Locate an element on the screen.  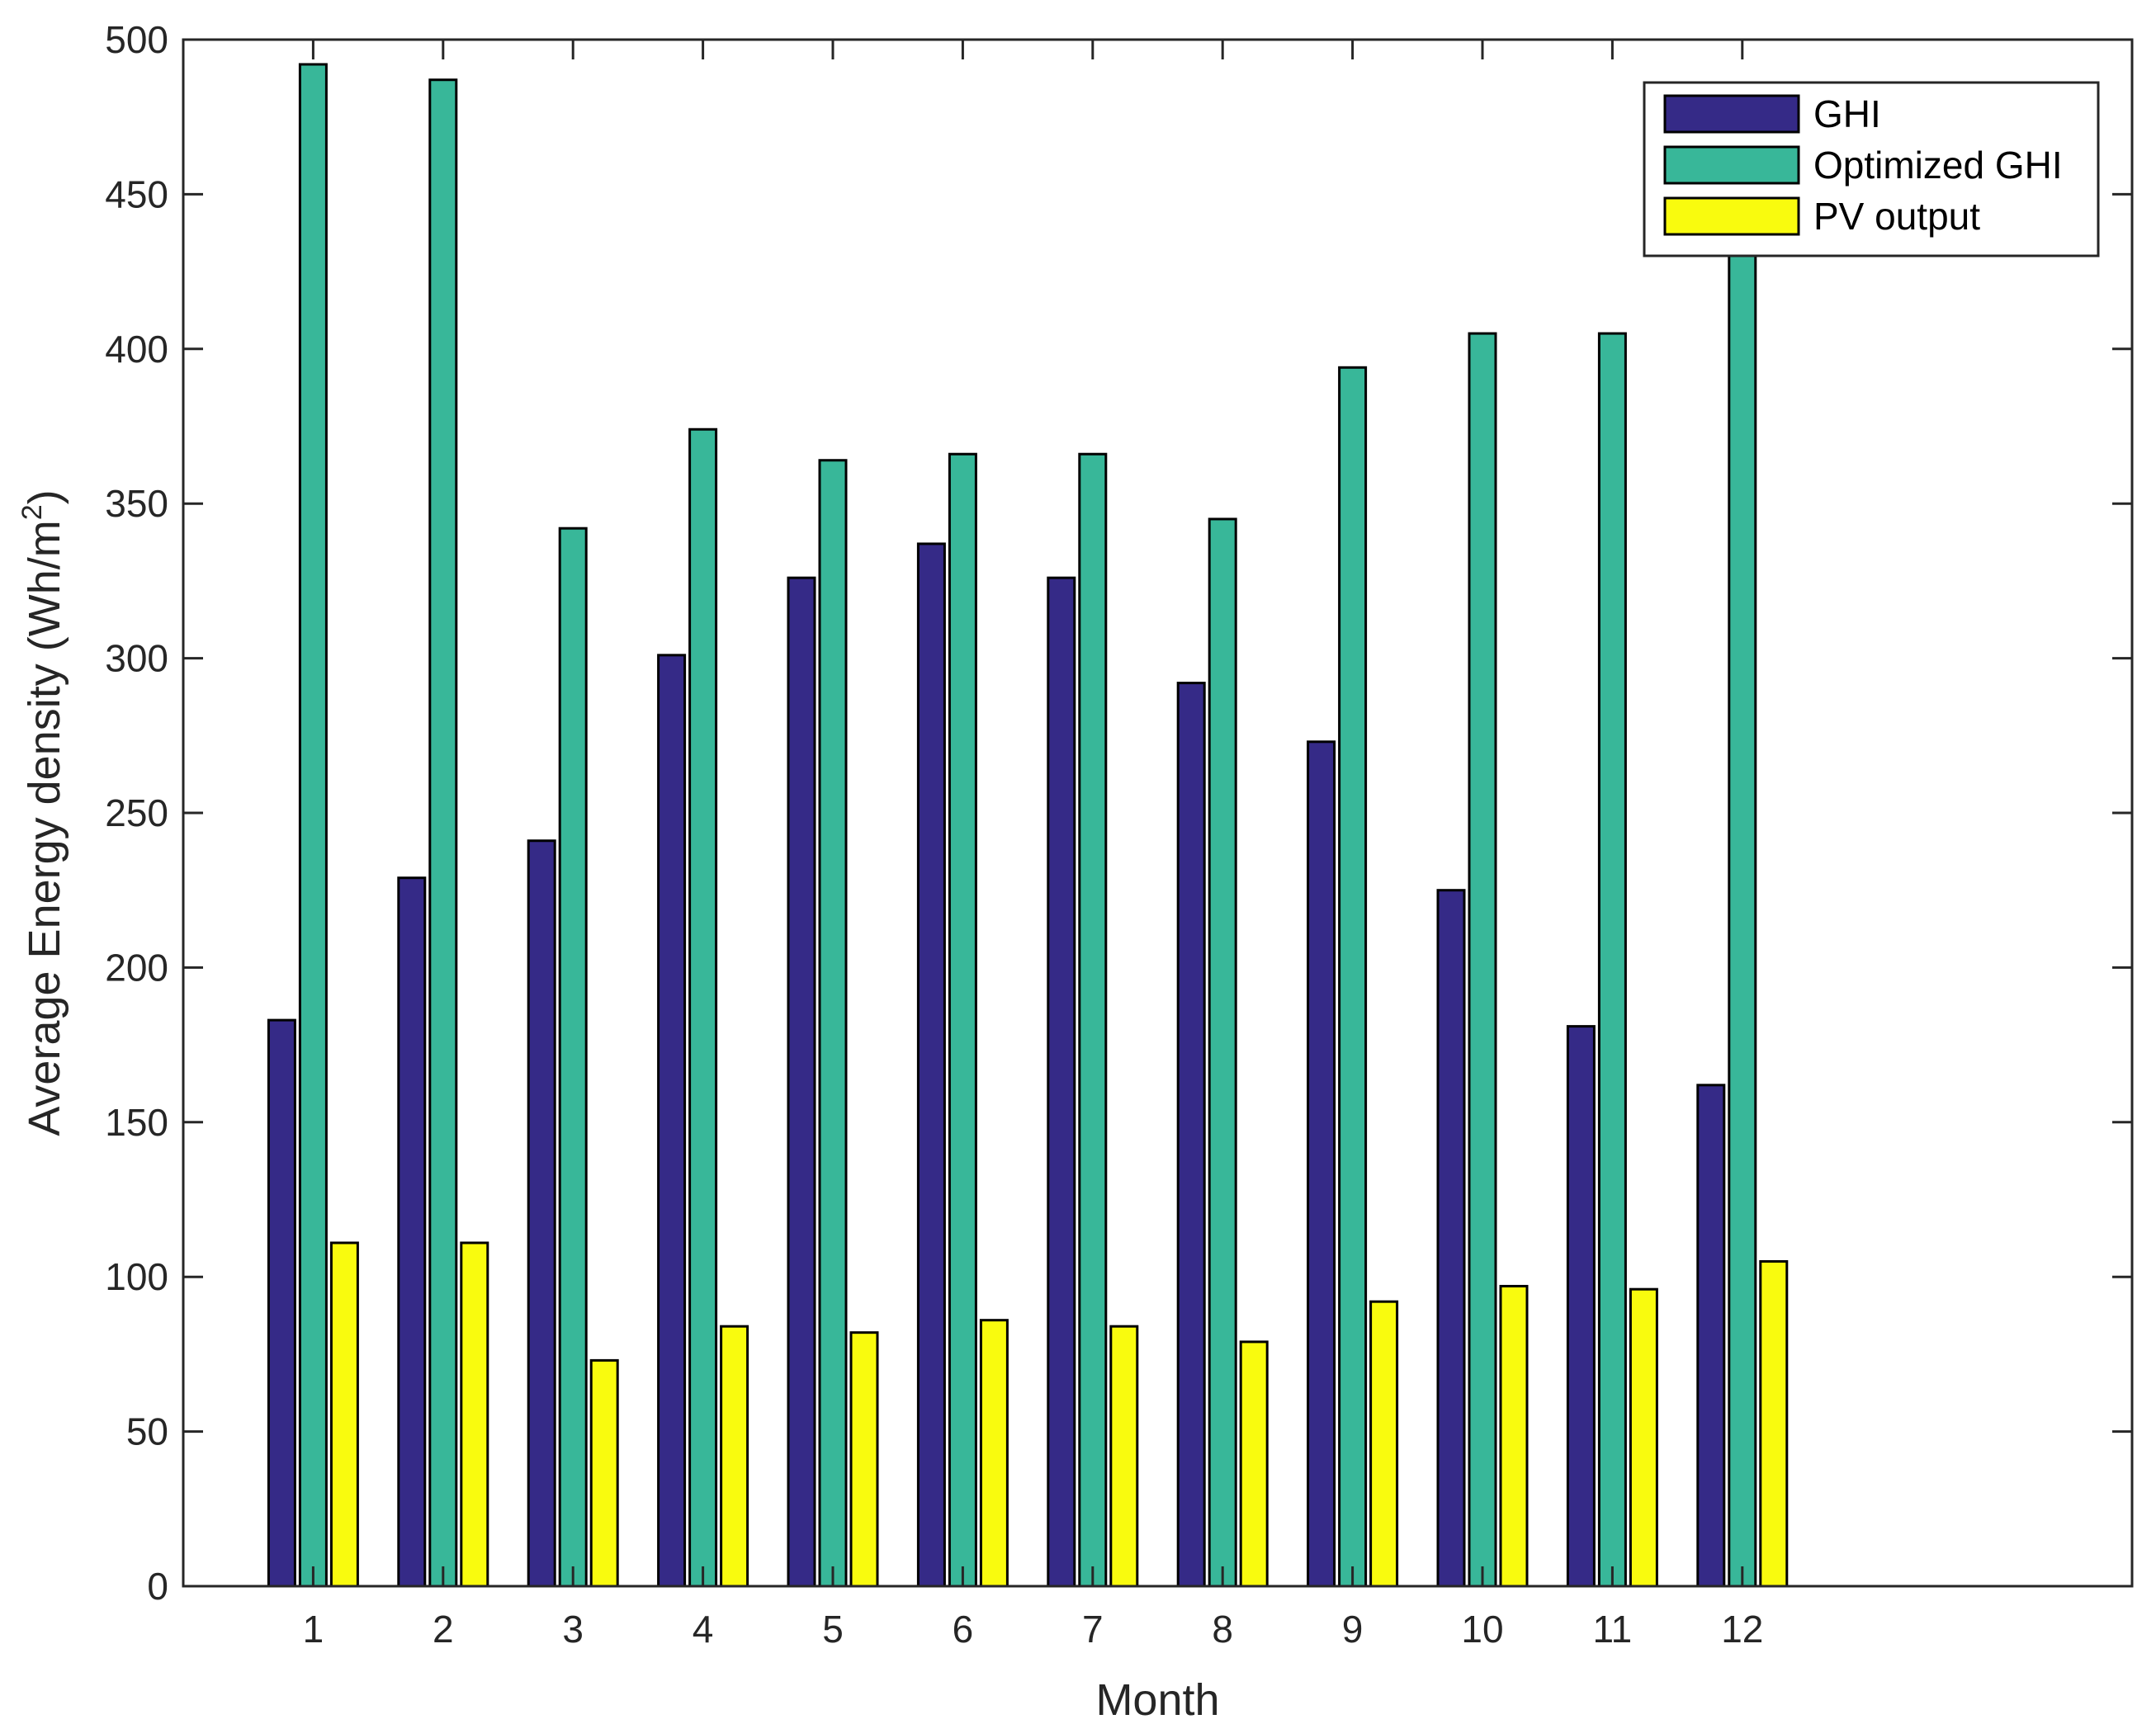
x-tick-label: 9 is located at coordinates (1353, 1629).